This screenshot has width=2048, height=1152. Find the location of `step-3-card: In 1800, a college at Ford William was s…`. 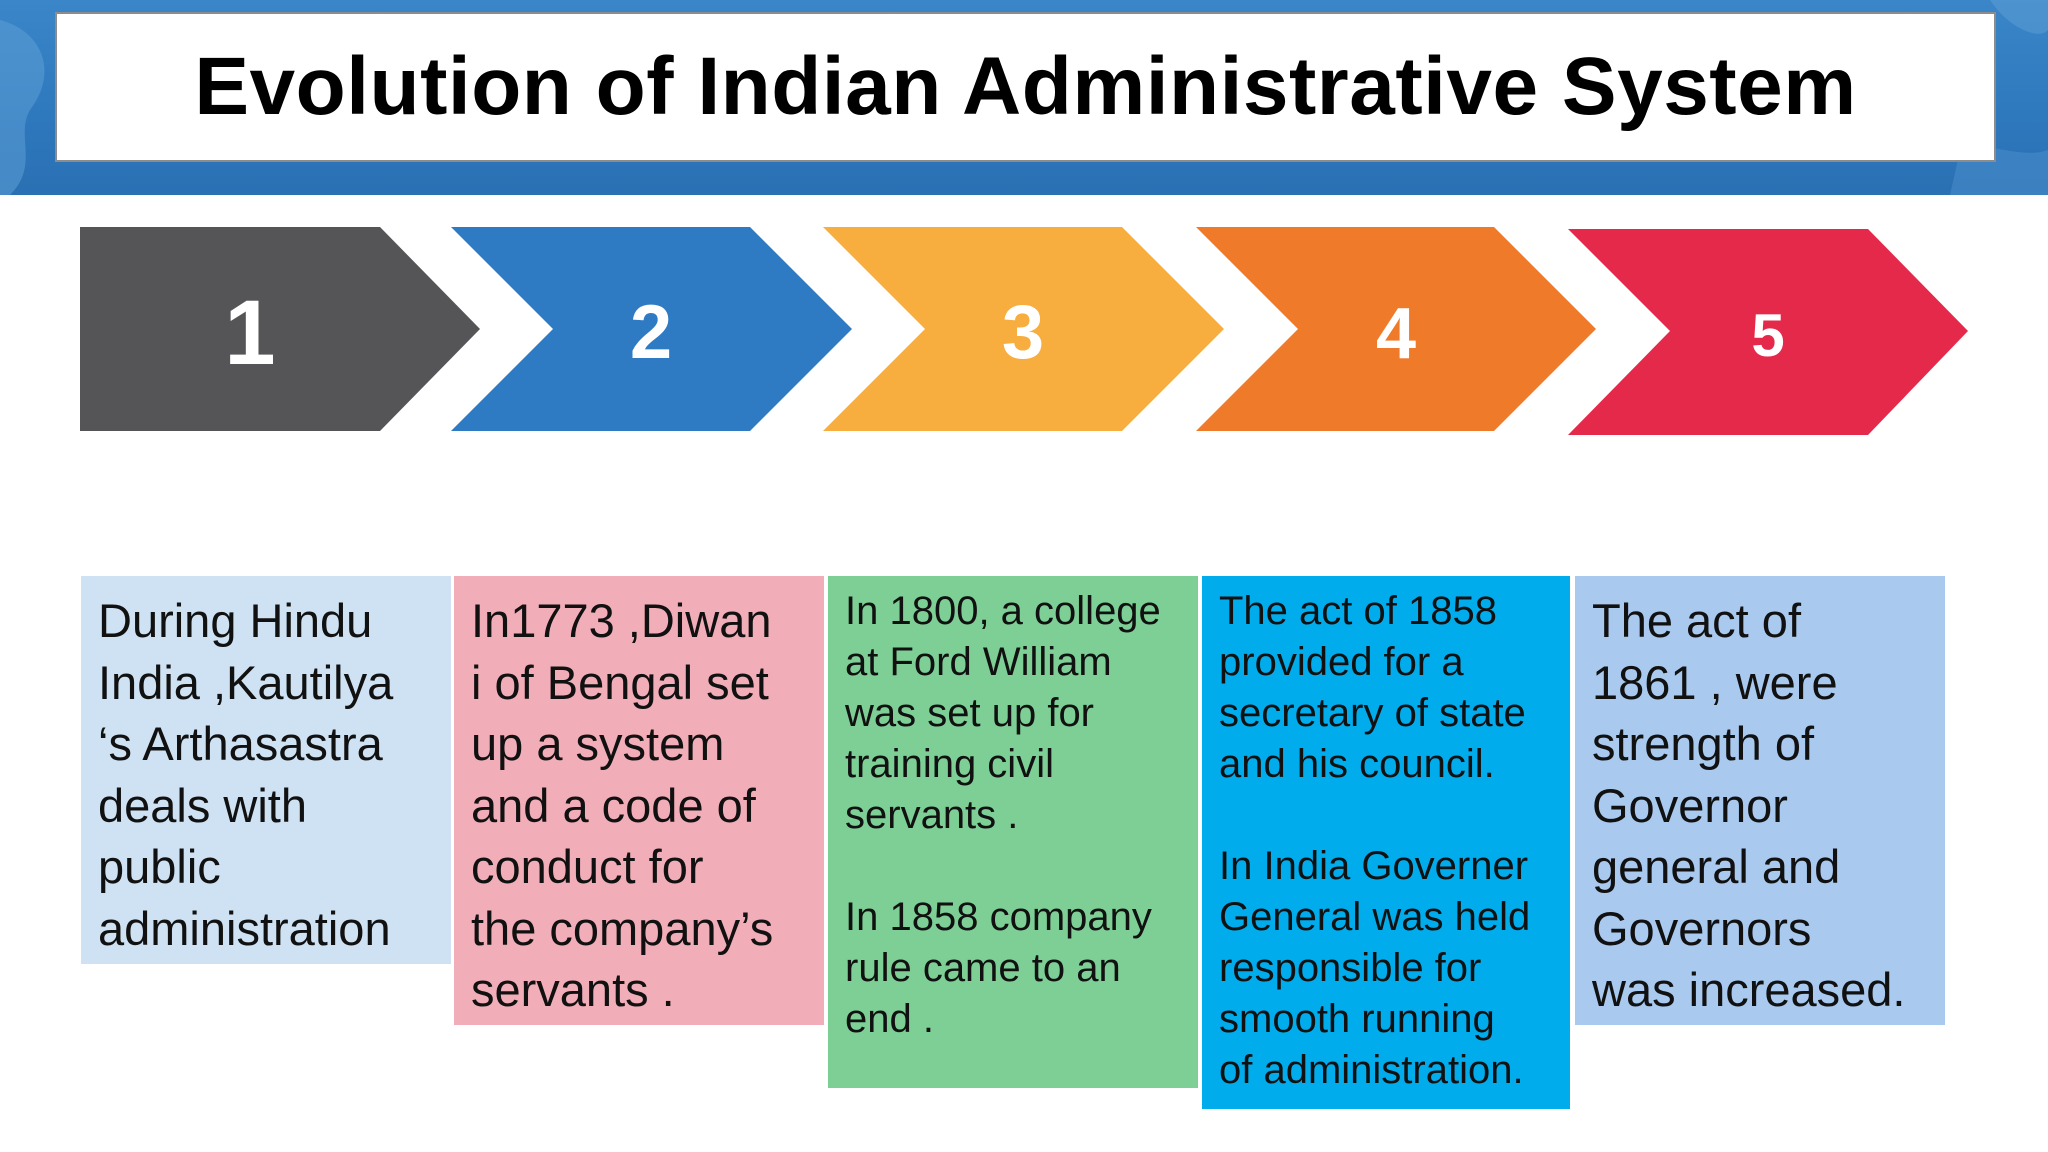

step-3-card: In 1800, a college at Ford William was s… is located at coordinates (1013, 832).